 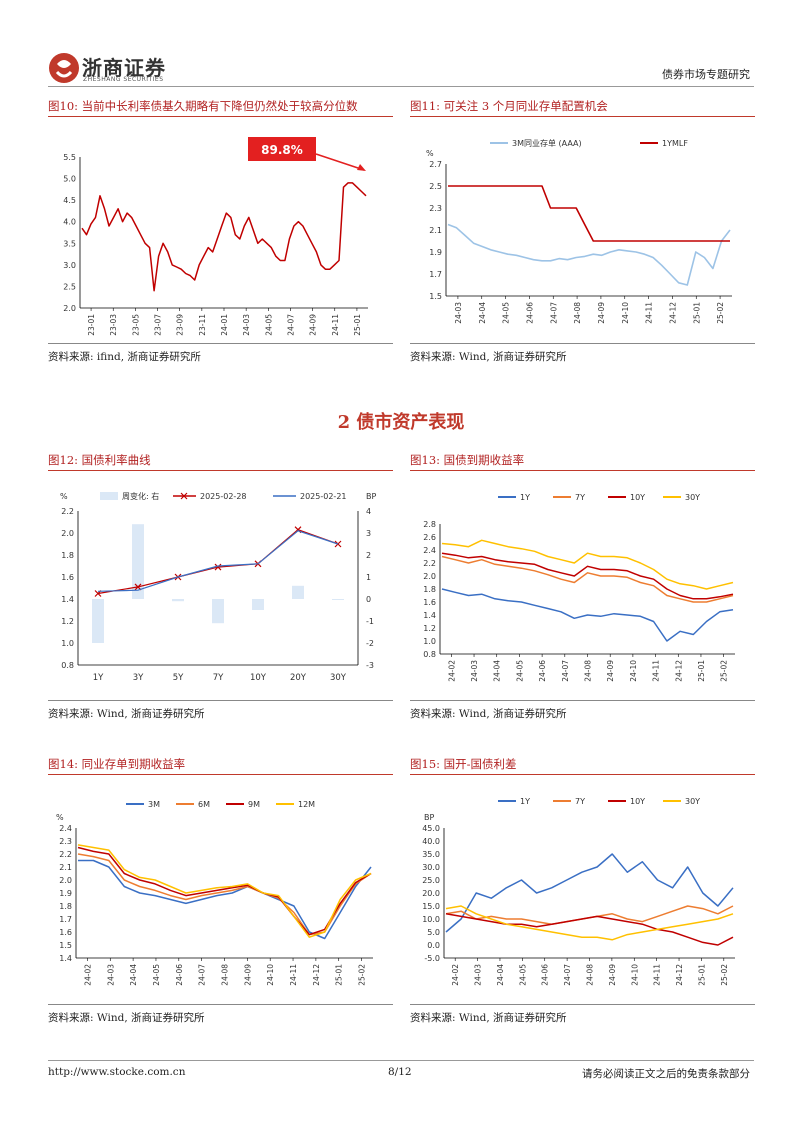 What do you see at coordinates (67, 577) in the screenshot?
I see `y-tick-label: 1.6` at bounding box center [67, 577].